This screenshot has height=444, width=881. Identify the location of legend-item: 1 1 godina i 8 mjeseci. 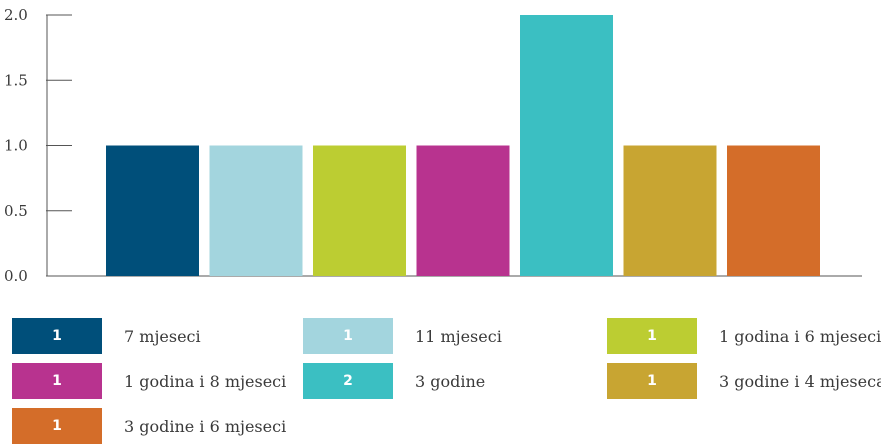
(149, 381).